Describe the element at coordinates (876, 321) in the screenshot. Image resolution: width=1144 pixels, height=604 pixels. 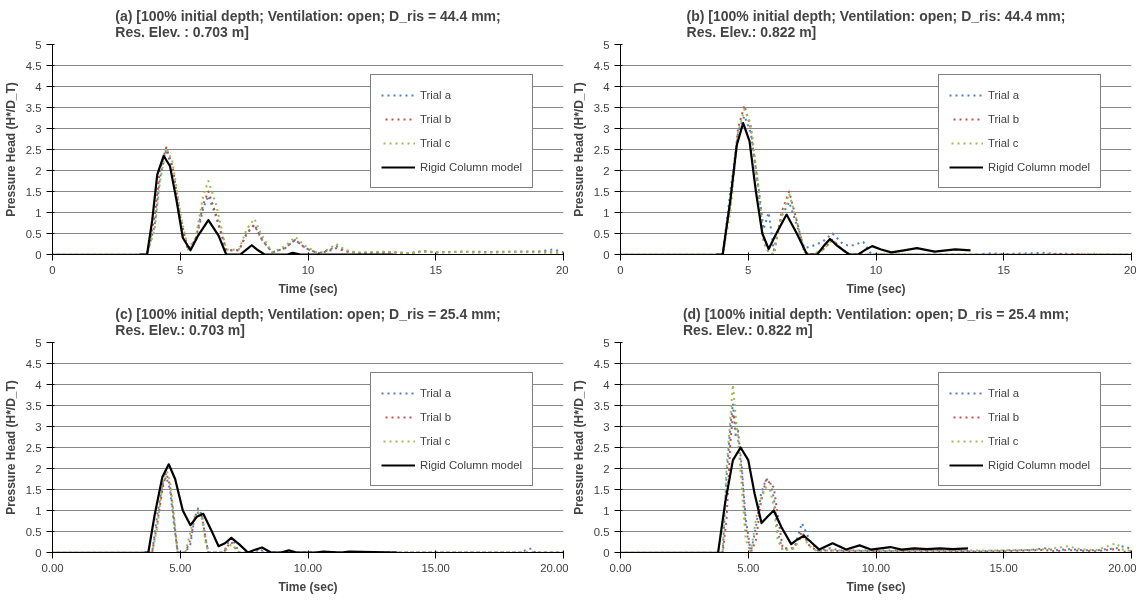
I see `chart-title: (d) [100% initial depth: Ventilation: open; D_ris = 25.4 mm; Res. Elev.: 0.822 m]` at that location.